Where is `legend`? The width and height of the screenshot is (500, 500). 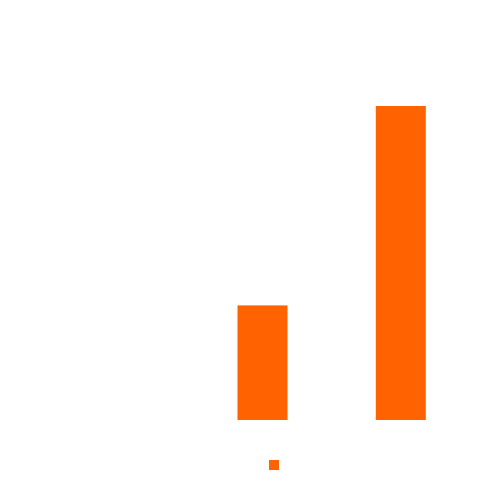 legend is located at coordinates (274, 465).